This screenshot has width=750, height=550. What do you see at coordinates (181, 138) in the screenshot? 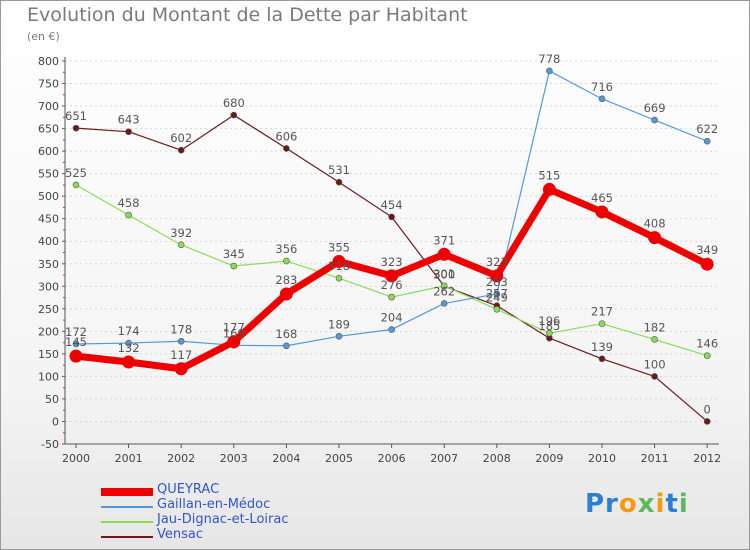
I see `data-label: 602` at bounding box center [181, 138].